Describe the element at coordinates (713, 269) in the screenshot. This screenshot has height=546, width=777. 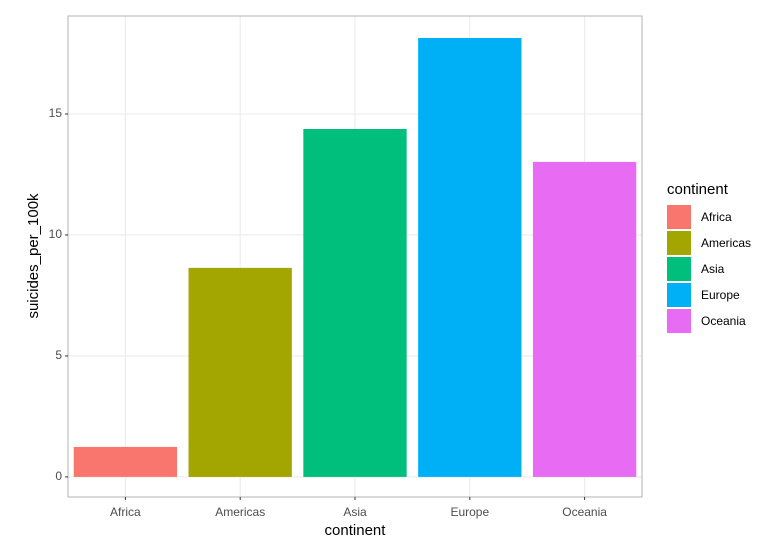
I see `legend-label: Asia` at that location.